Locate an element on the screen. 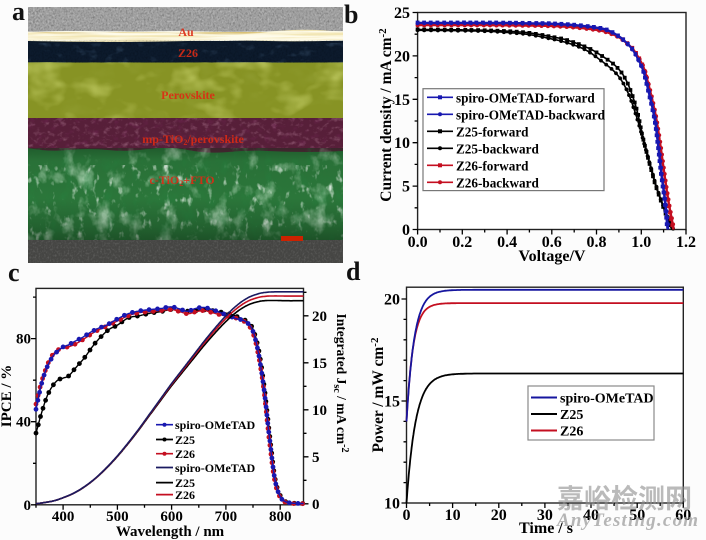 The height and width of the screenshot is (540, 706). svg-text: Z25-backward is located at coordinates (497, 148).